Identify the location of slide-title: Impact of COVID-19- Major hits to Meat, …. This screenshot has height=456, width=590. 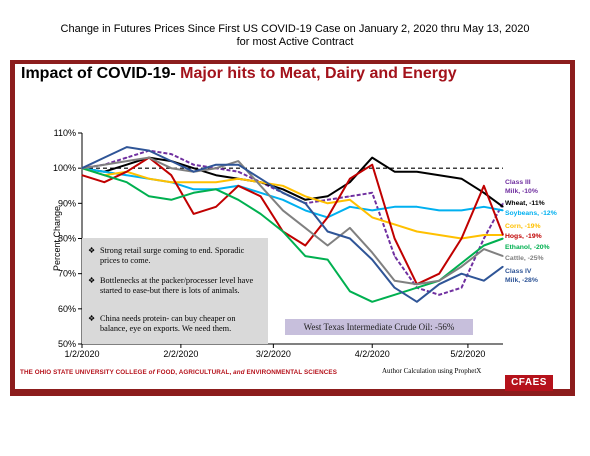
(239, 74).